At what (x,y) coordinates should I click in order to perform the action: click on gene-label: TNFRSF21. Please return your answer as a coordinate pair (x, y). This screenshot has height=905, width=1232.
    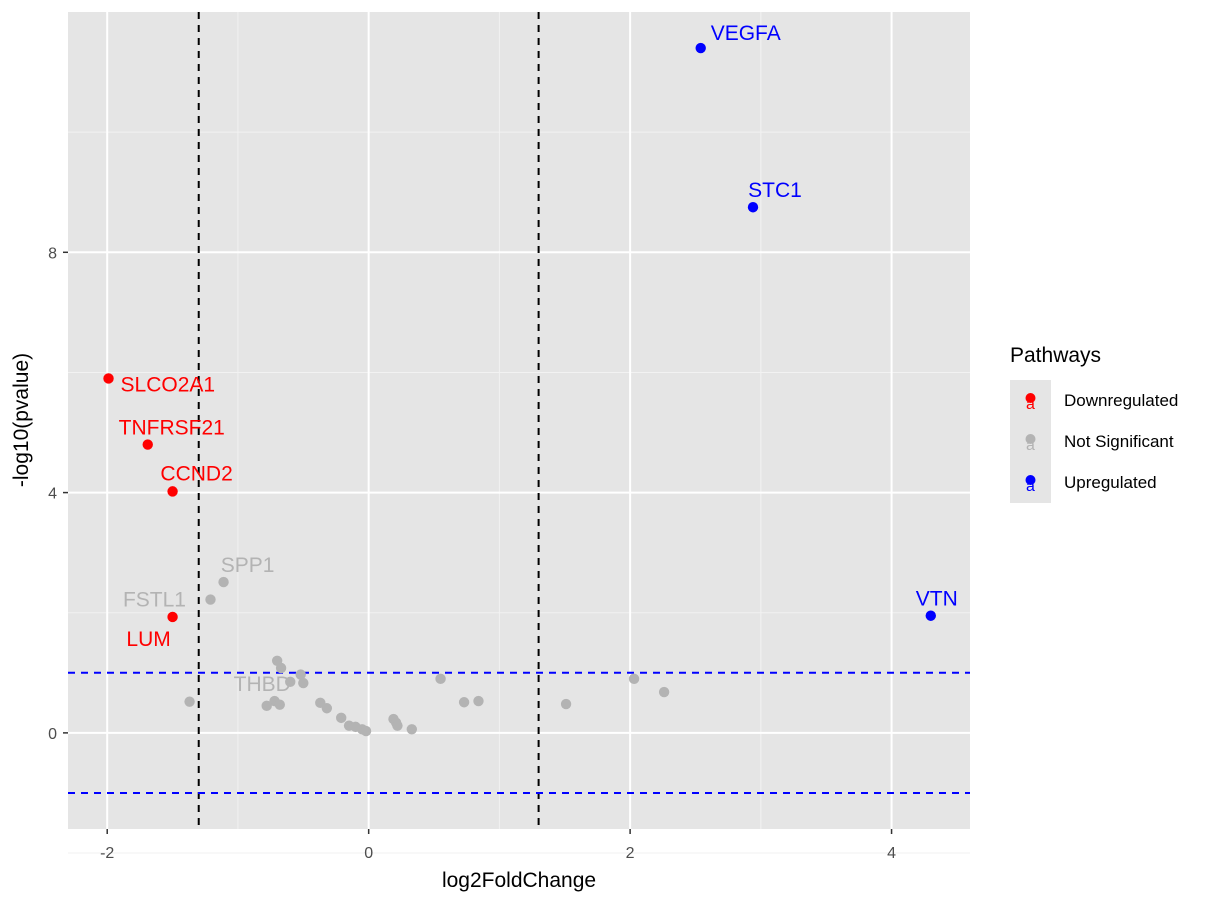
    Looking at the image, I should click on (172, 428).